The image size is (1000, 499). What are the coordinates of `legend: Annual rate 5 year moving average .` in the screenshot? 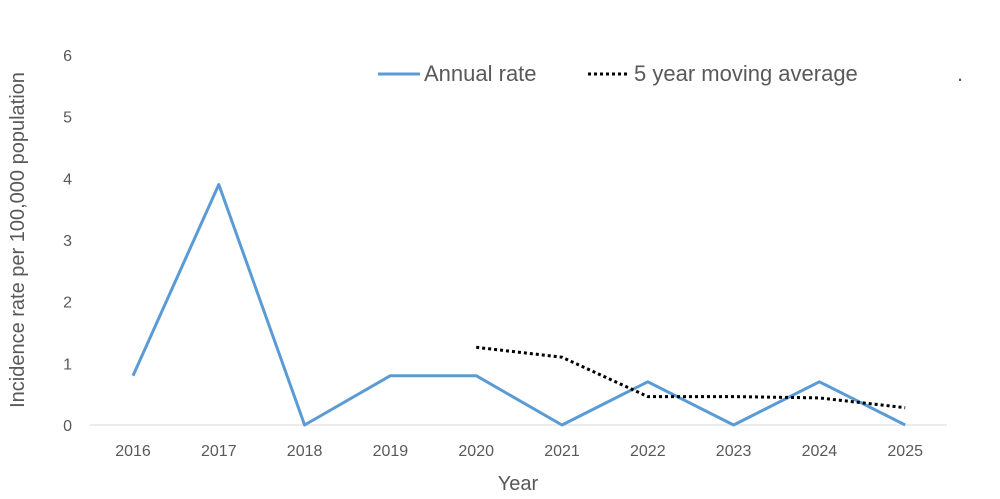 It's located at (670, 73).